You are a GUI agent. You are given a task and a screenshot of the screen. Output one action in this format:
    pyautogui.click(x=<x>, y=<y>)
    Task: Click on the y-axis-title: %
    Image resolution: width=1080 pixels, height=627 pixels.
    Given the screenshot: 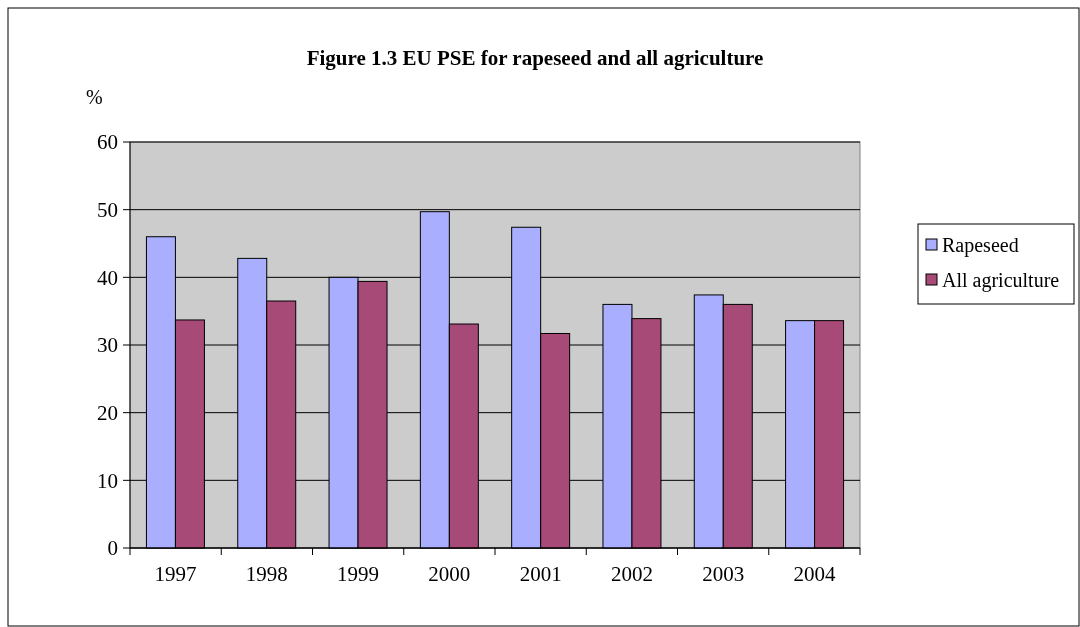 What is the action you would take?
    pyautogui.click(x=94, y=97)
    